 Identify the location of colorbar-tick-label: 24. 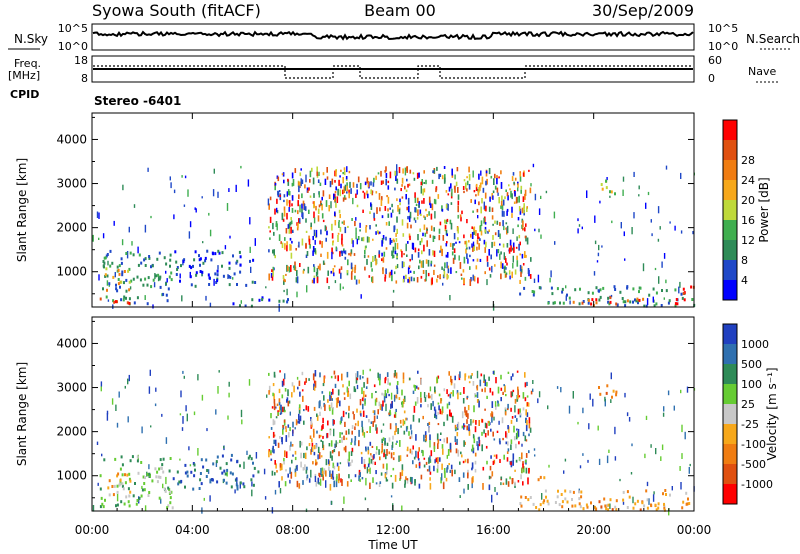
(748, 180).